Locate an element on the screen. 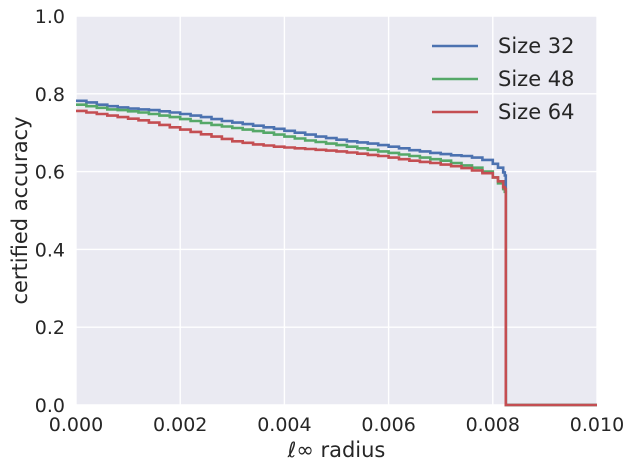  y-tick-label: 0.6 is located at coordinates (50, 173).